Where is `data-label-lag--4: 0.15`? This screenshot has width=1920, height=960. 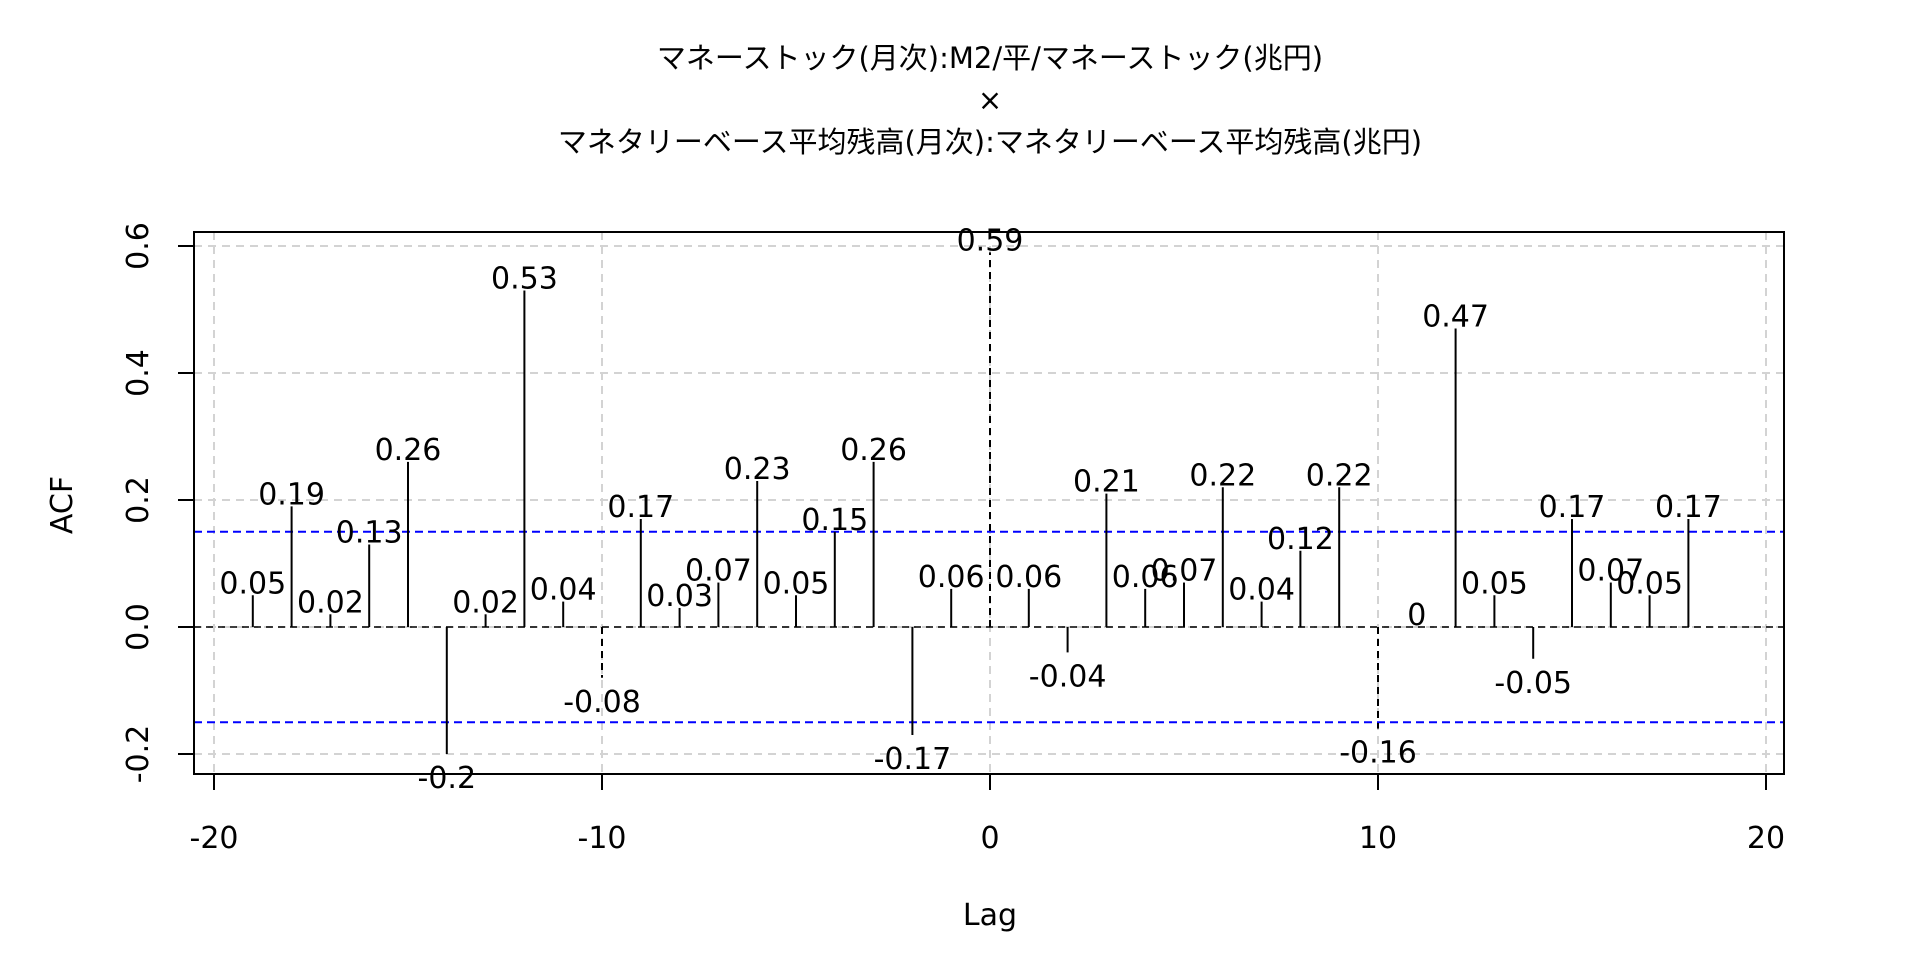
data-label-lag--4: 0.15 is located at coordinates (834, 520).